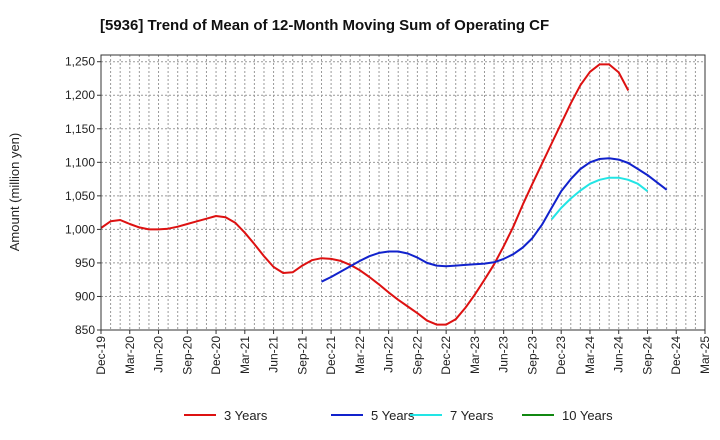 This screenshot has width=720, height=440. What do you see at coordinates (274, 354) in the screenshot?
I see `x-tick-label: Jun-21` at bounding box center [274, 354].